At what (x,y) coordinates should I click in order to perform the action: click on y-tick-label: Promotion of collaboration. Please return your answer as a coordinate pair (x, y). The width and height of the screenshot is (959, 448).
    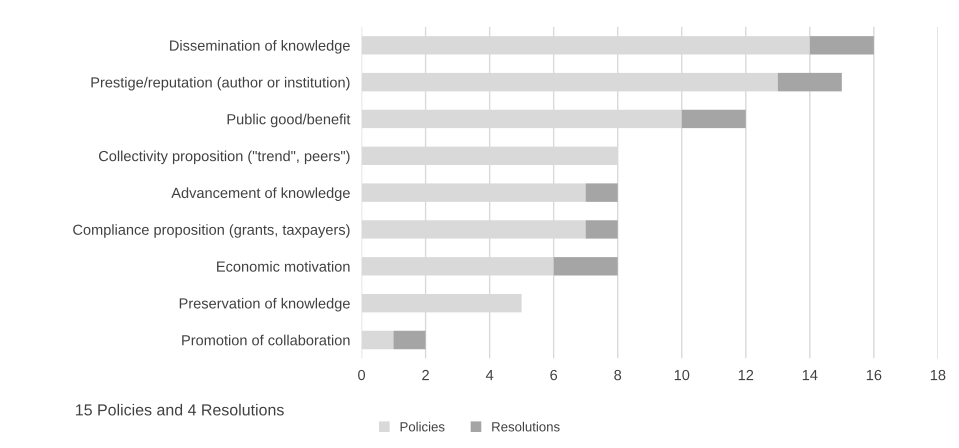
    Looking at the image, I should click on (266, 340).